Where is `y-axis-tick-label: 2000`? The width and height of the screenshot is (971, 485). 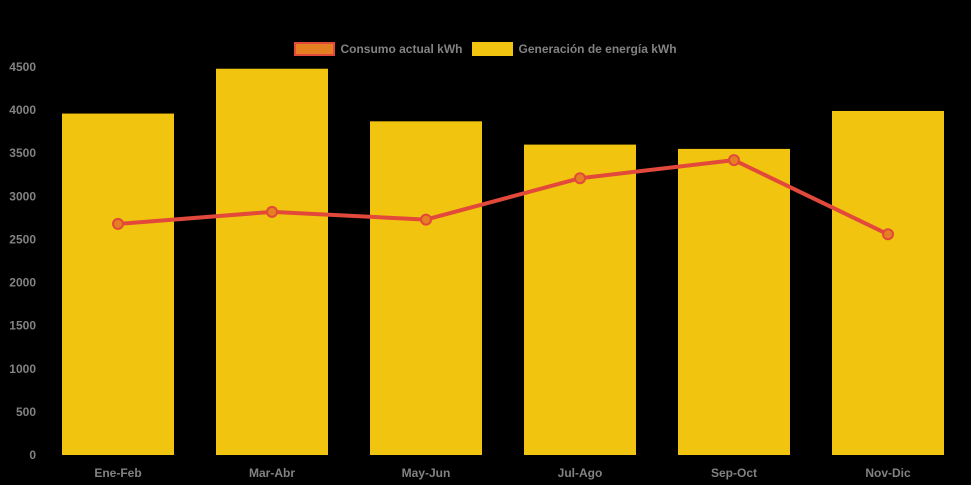
y-axis-tick-label: 2000 is located at coordinates (22, 283).